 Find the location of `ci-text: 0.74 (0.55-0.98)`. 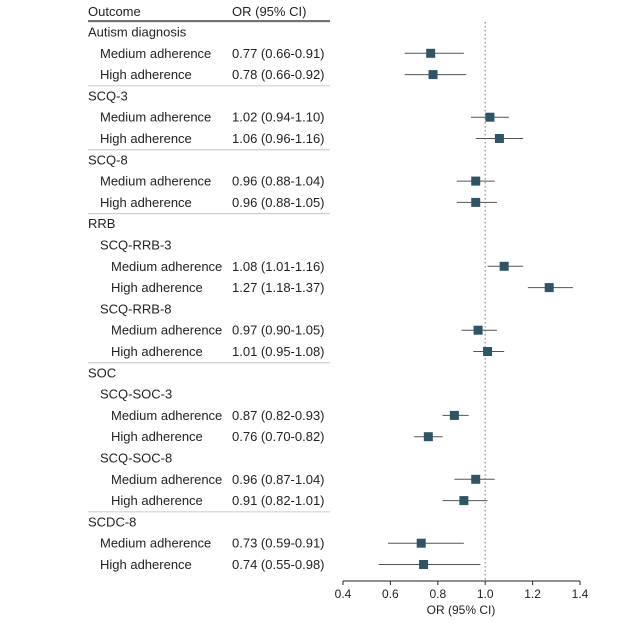

ci-text: 0.74 (0.55-0.98) is located at coordinates (278, 564).